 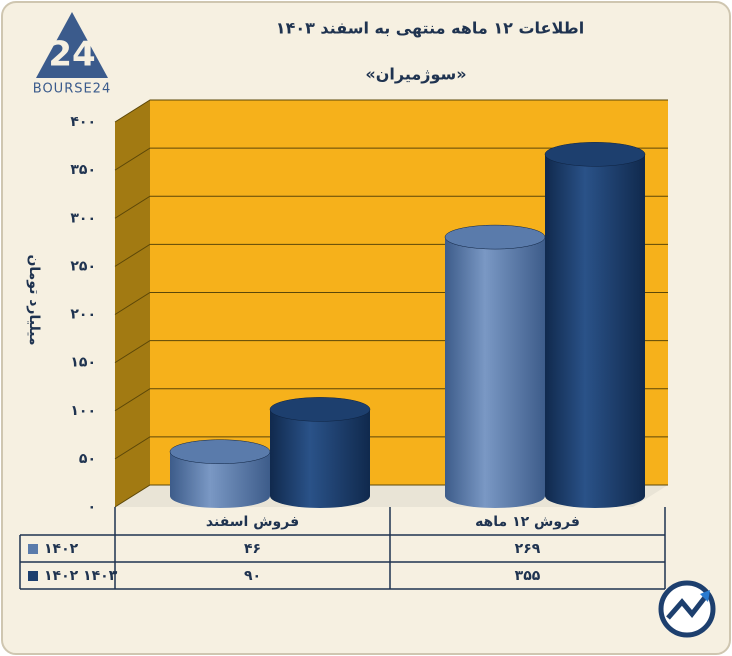 What do you see at coordinates (527, 522) in the screenshot?
I see `x-tick-label: فروش ۱۲ ماهه` at bounding box center [527, 522].